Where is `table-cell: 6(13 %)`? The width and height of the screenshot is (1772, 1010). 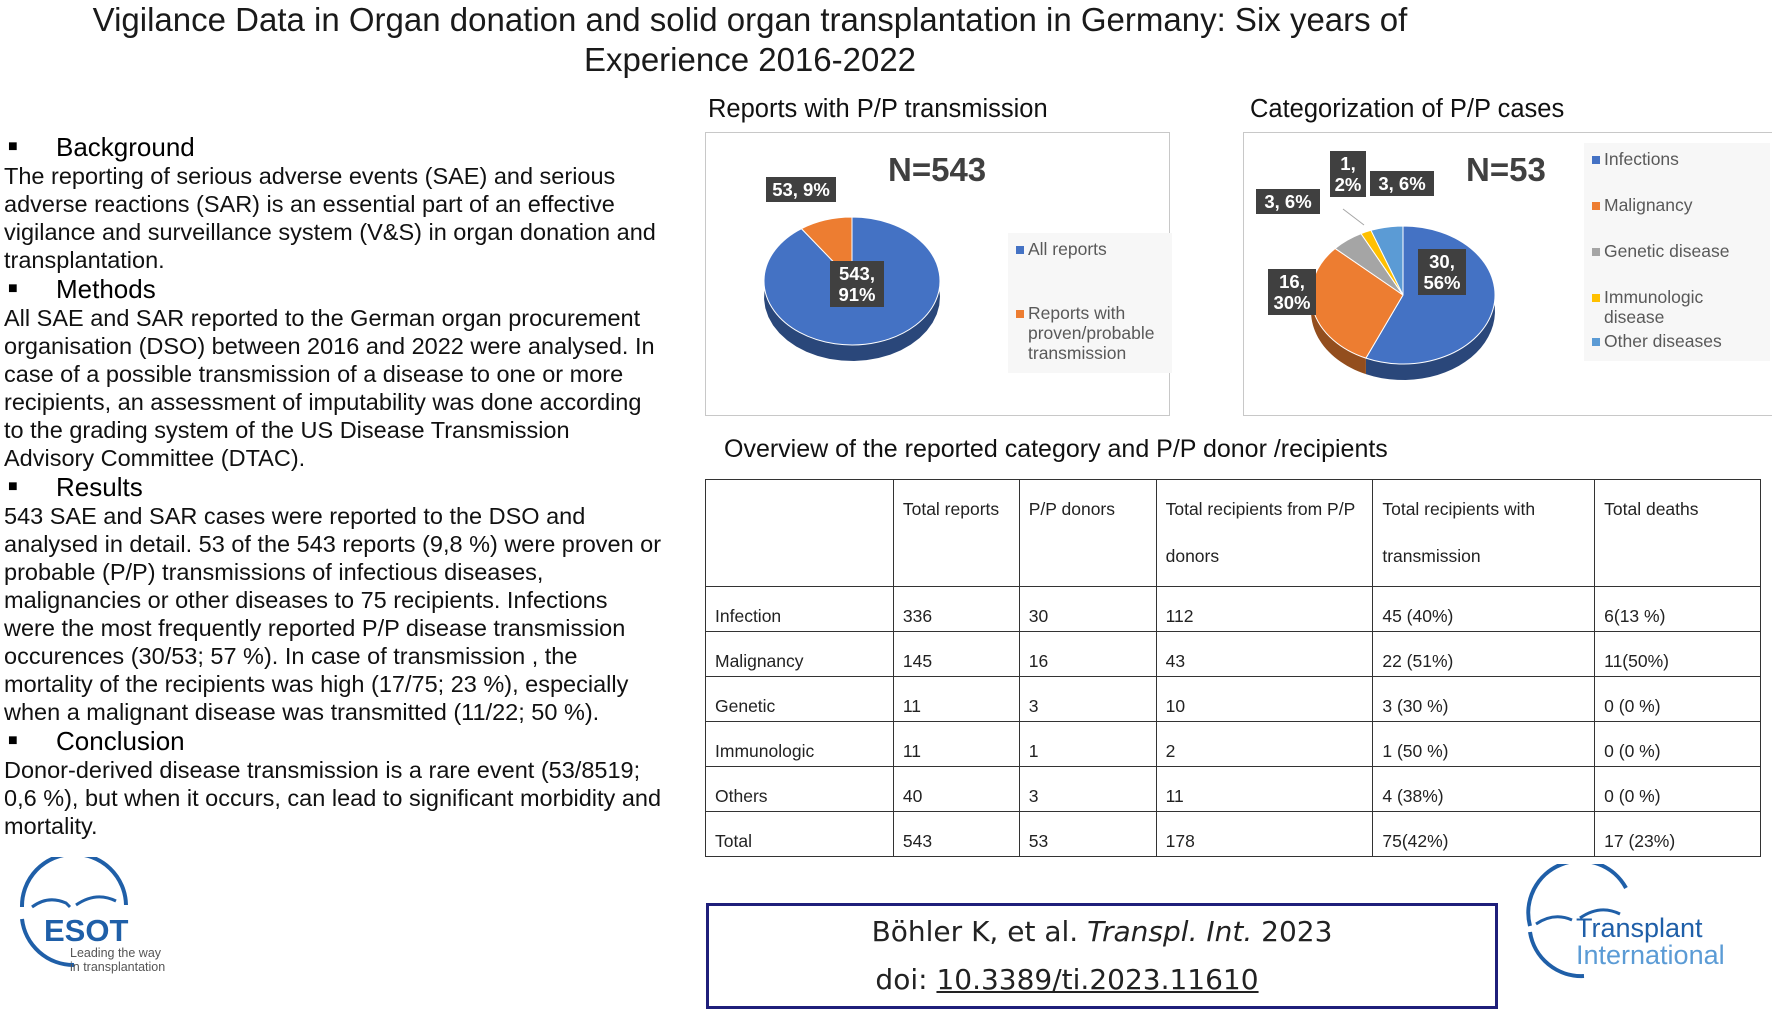 table-cell: 6(13 %) is located at coordinates (1677, 609).